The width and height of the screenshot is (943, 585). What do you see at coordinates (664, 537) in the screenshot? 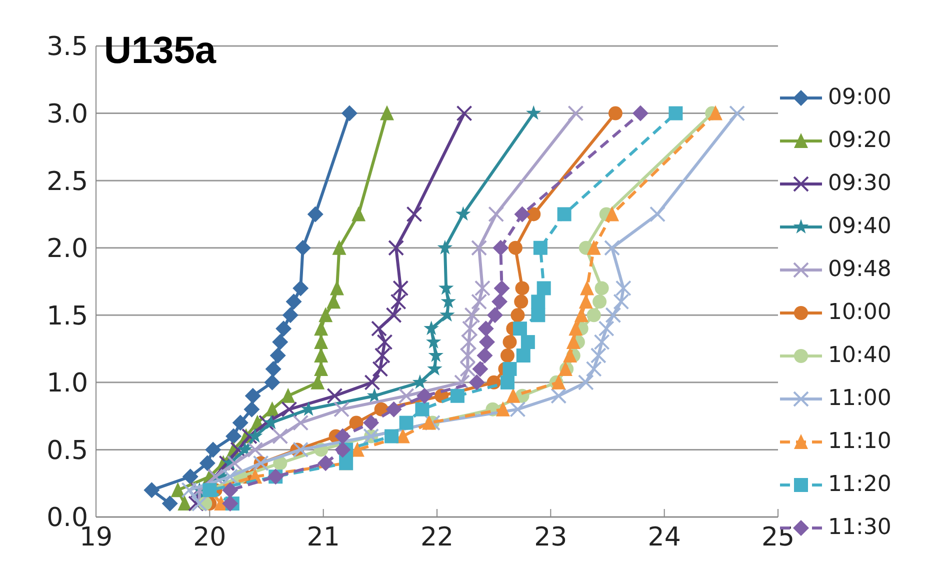
I see `x-tick-label: 24` at bounding box center [664, 537].